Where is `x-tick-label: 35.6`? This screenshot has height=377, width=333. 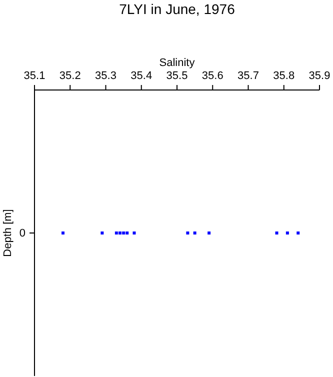 x-tick-label: 35.6 is located at coordinates (213, 76).